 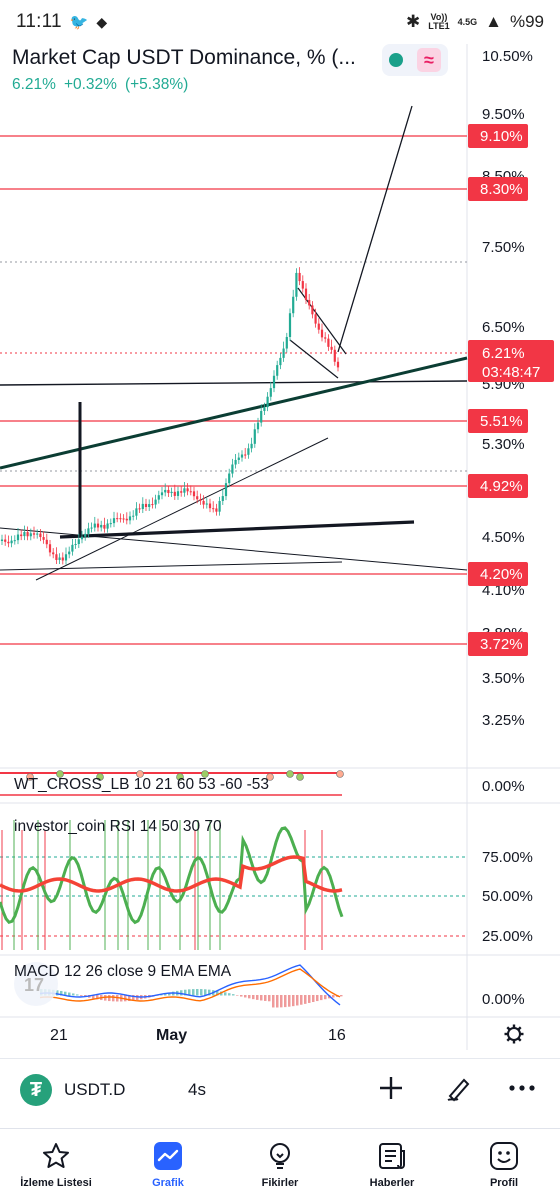 I want to click on macd-label: MACD 12 26 close 9 EMA EMA, so click(x=123, y=971).